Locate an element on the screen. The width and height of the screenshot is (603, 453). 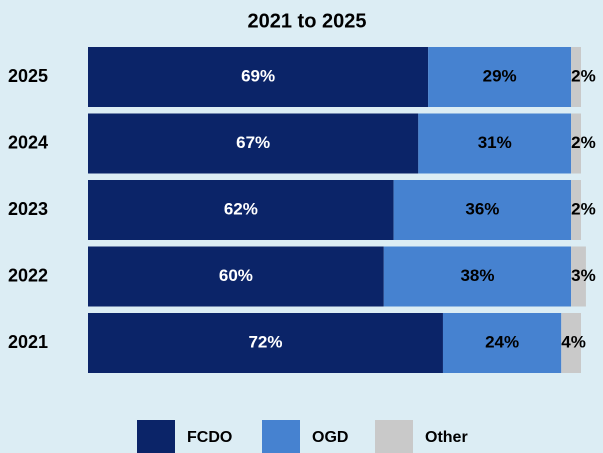
data-label: 31% is located at coordinates (495, 142).